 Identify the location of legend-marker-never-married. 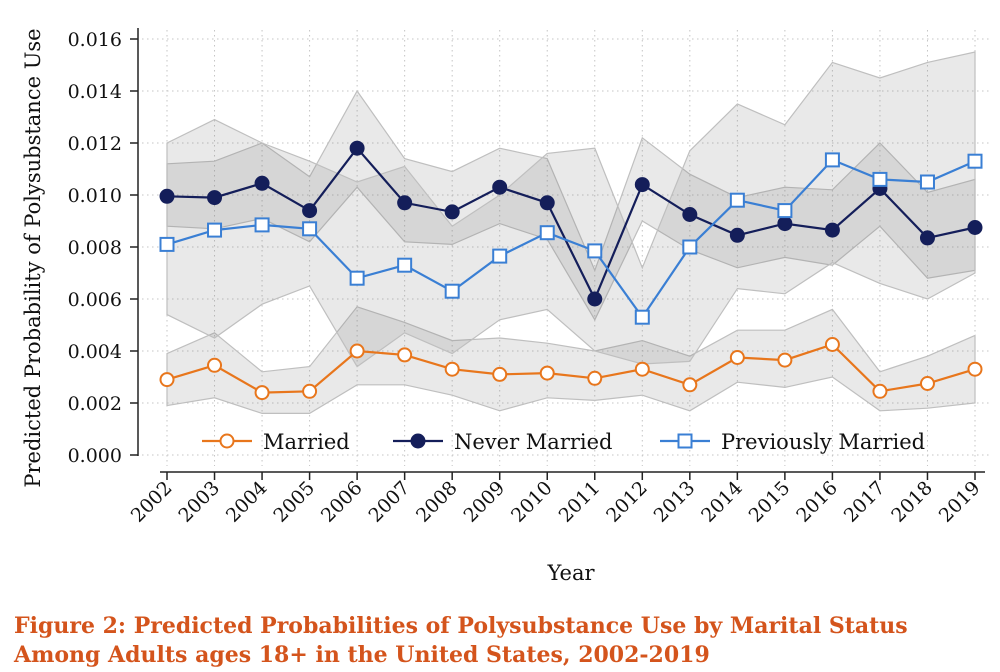
(418, 441).